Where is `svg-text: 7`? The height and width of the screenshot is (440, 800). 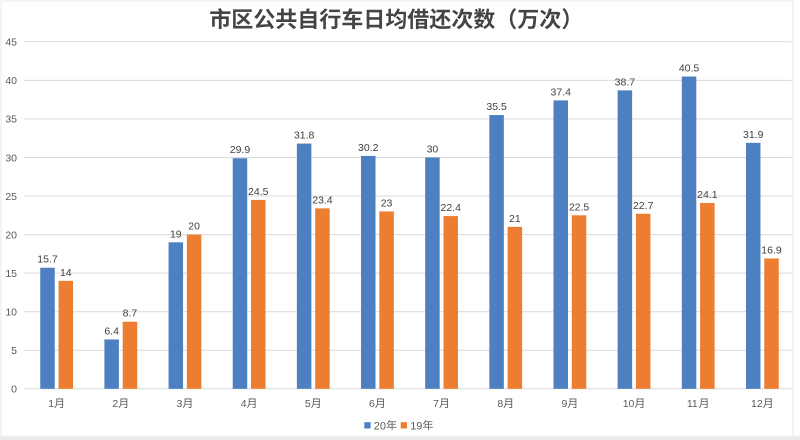 svg-text: 7 is located at coordinates (436, 404).